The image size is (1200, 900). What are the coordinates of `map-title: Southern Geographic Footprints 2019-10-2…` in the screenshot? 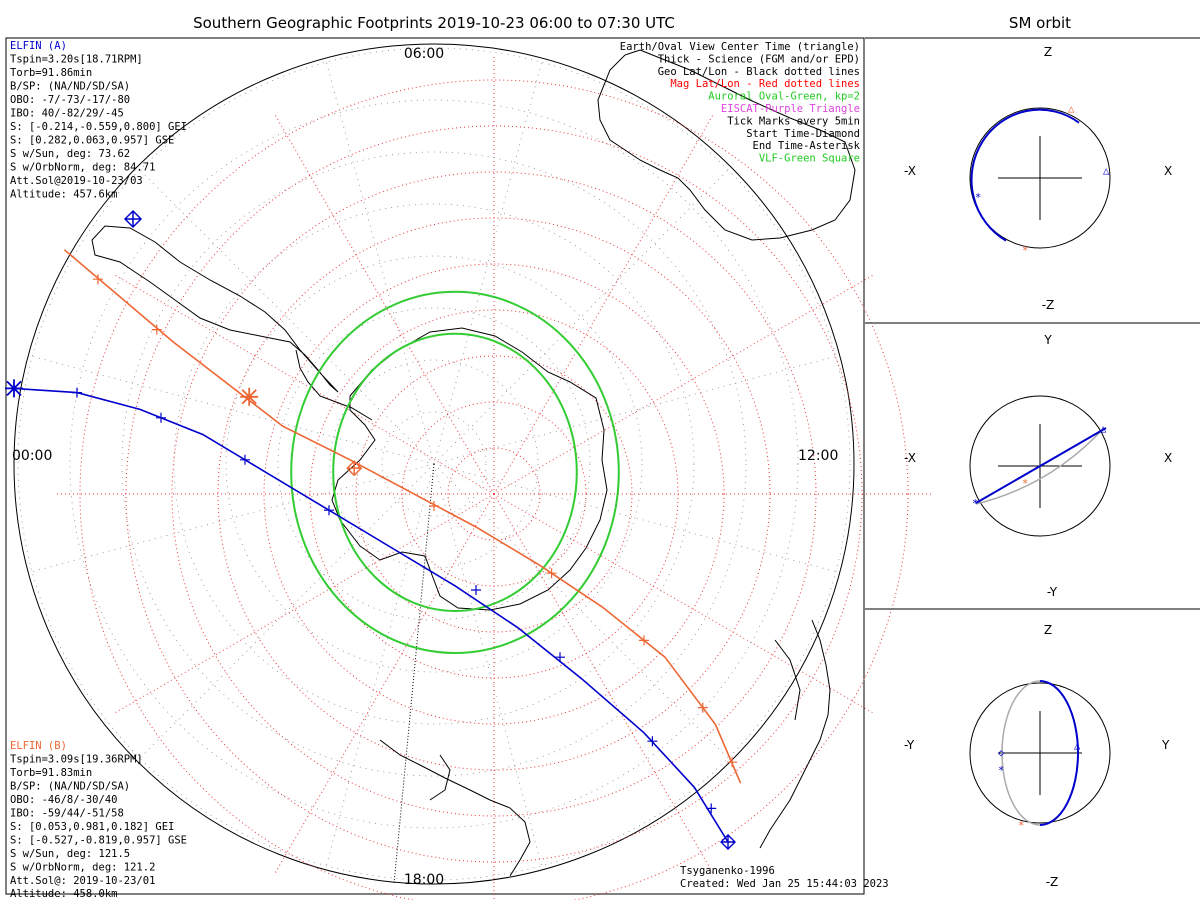 It's located at (434, 23).